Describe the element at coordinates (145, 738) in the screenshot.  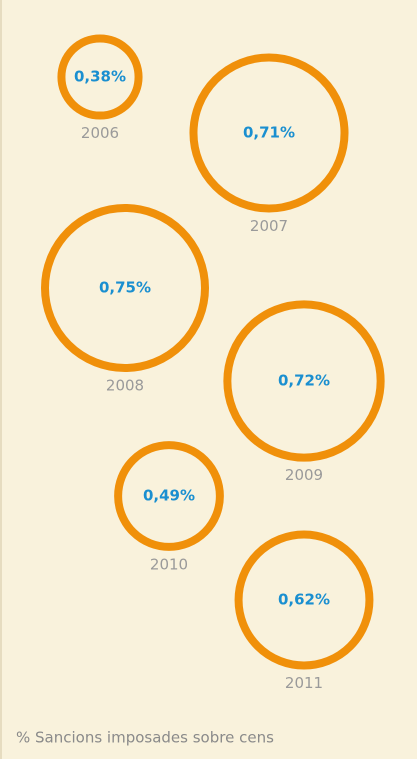
I see `note: % Sancions imposades sobre cens` at that location.